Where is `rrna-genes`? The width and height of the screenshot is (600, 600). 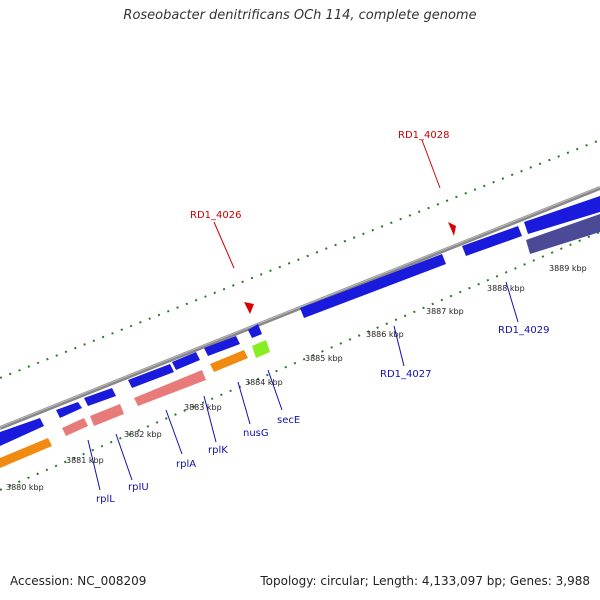
rrna-genes is located at coordinates (134, 403).